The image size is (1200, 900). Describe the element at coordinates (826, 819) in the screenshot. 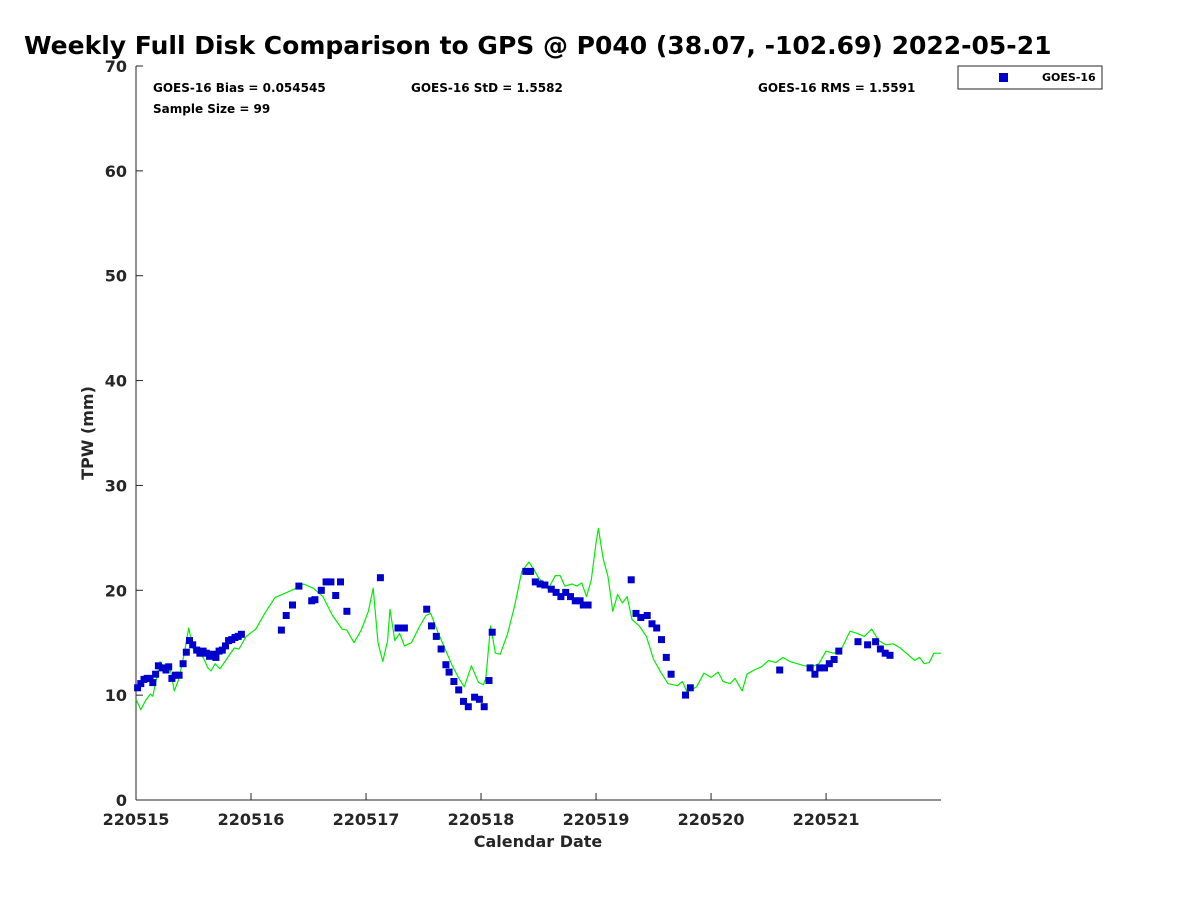

I see `x-tick-label: 220521` at that location.